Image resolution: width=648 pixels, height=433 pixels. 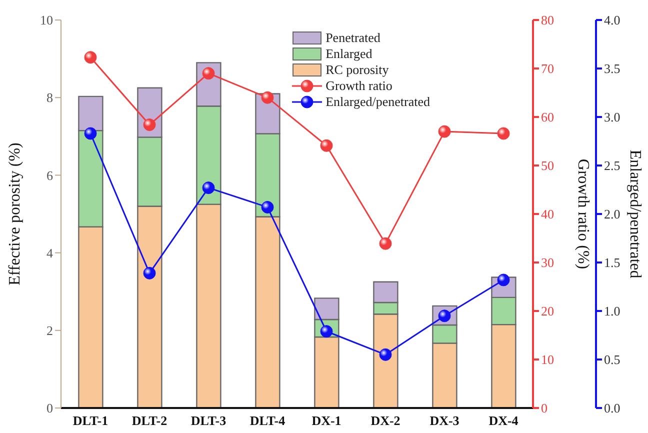 What do you see at coordinates (503, 420) in the screenshot?
I see `x-tick-label: DX-4` at bounding box center [503, 420].